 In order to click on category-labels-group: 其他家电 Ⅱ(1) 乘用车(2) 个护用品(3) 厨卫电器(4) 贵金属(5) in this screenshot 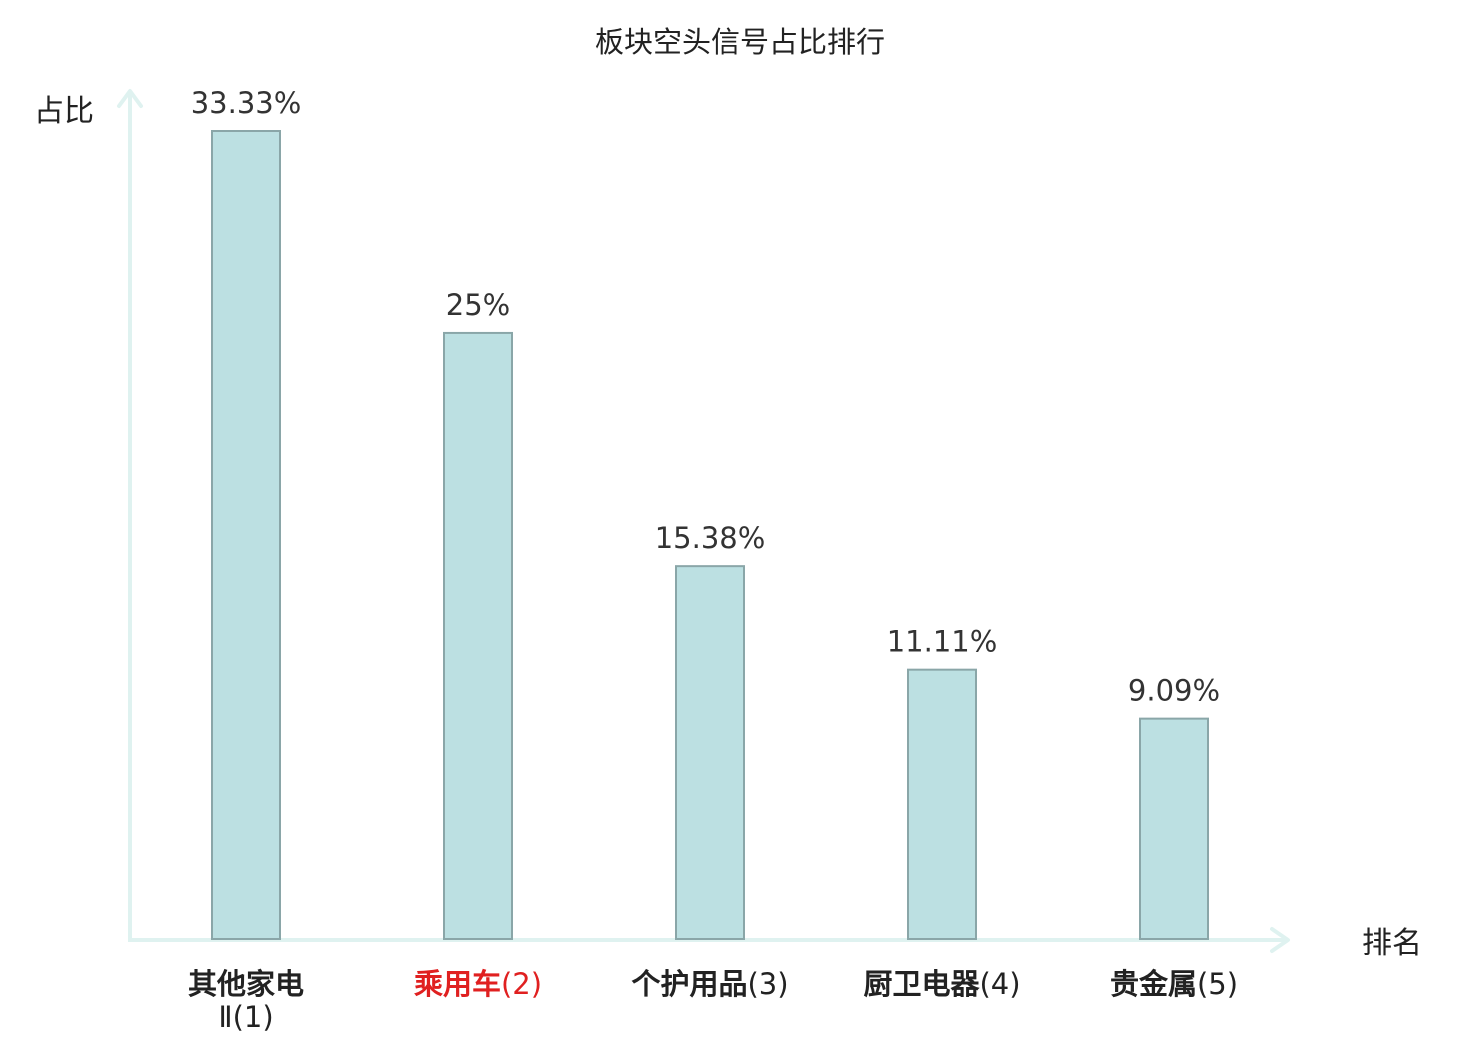, I will do `click(713, 1000)`.